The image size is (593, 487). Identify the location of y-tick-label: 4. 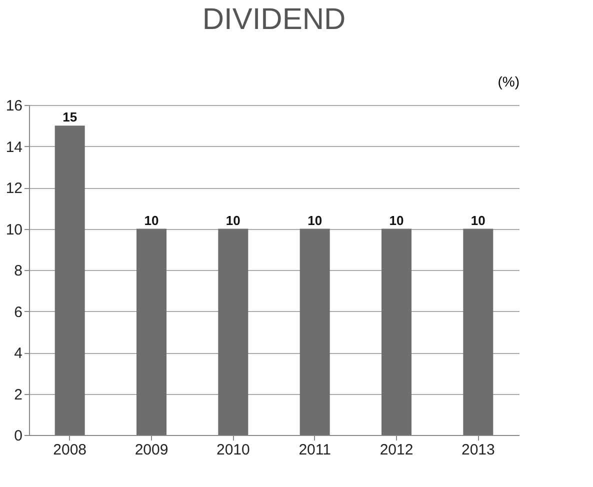
(18, 353).